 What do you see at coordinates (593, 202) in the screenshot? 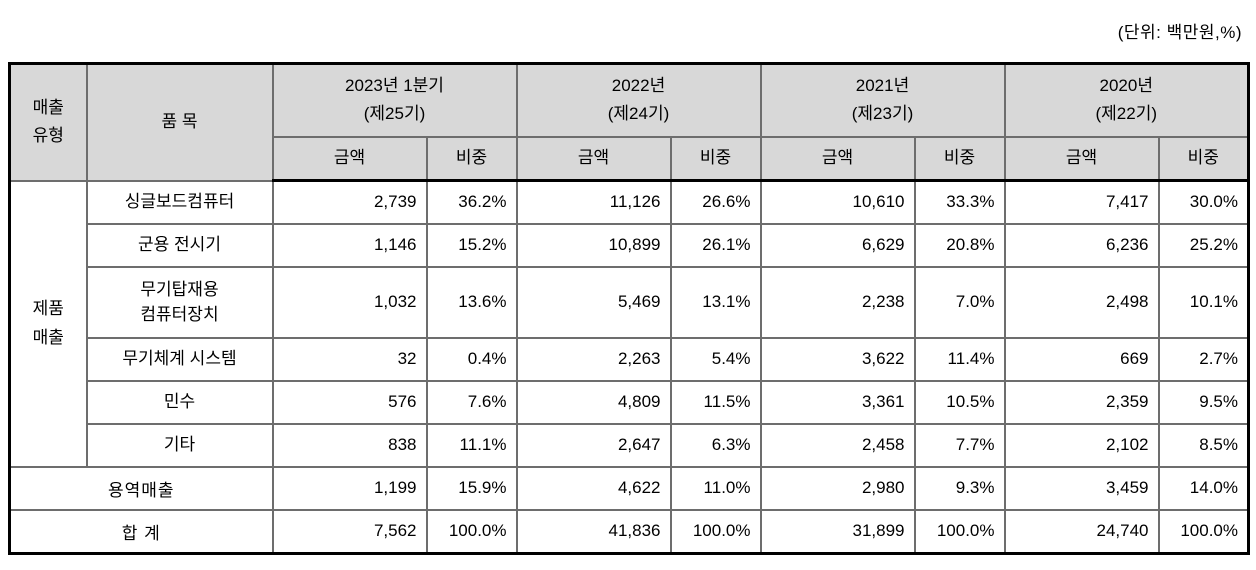
I see `amount-cell: 11,126` at bounding box center [593, 202].